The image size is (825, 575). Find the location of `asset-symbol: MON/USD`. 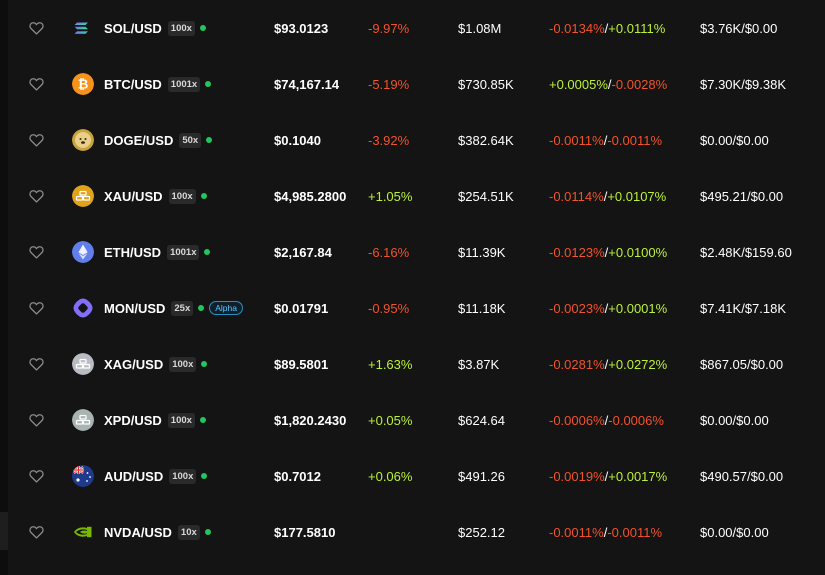

asset-symbol: MON/USD is located at coordinates (135, 308).